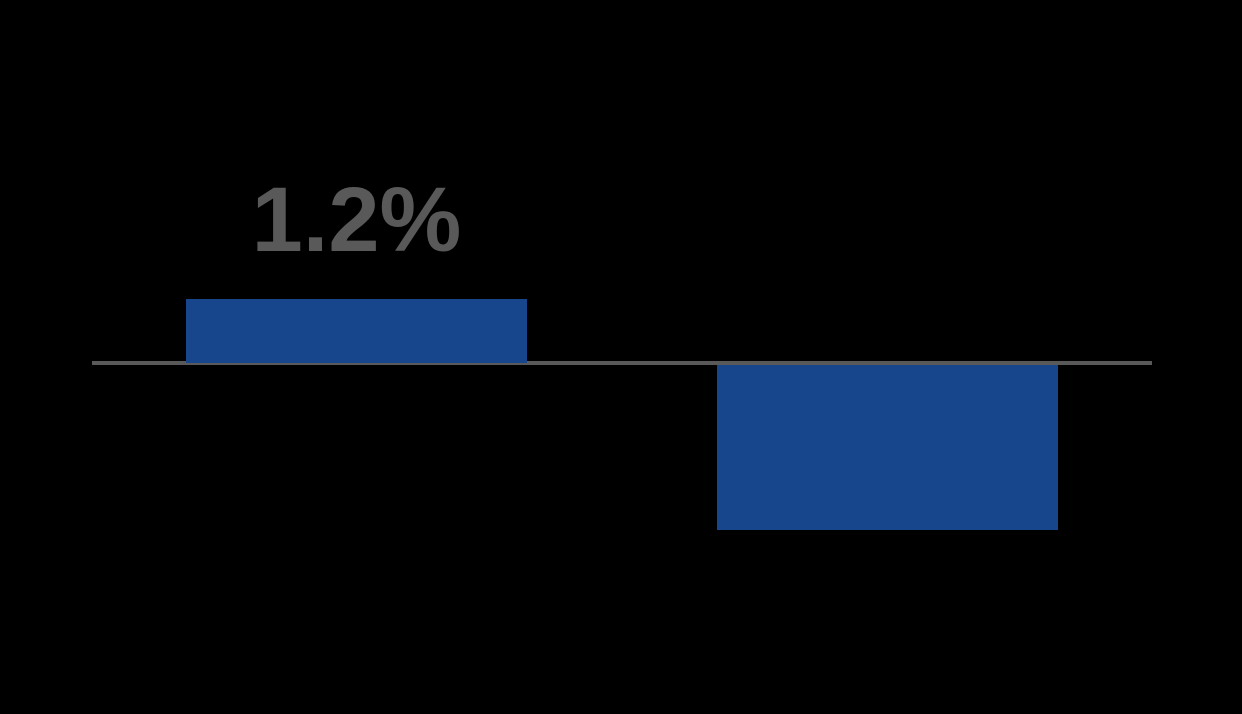 The image size is (1242, 714). Describe the element at coordinates (622, 363) in the screenshot. I see `x-axis-line` at that location.